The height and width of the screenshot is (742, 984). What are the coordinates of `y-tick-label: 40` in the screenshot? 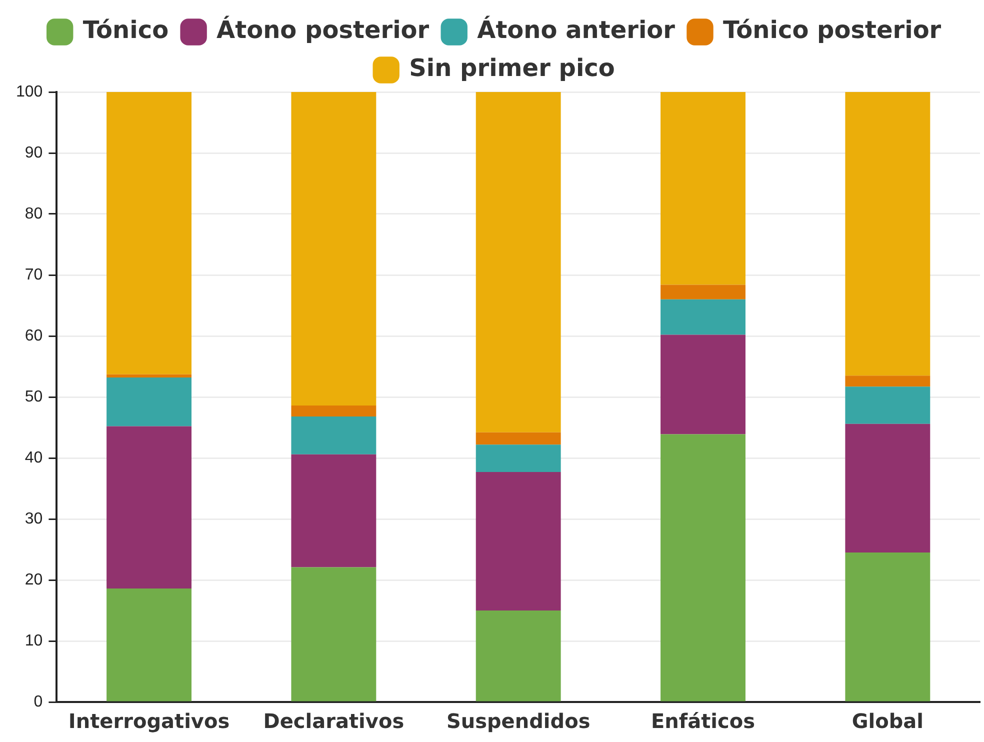 It's located at (33, 457).